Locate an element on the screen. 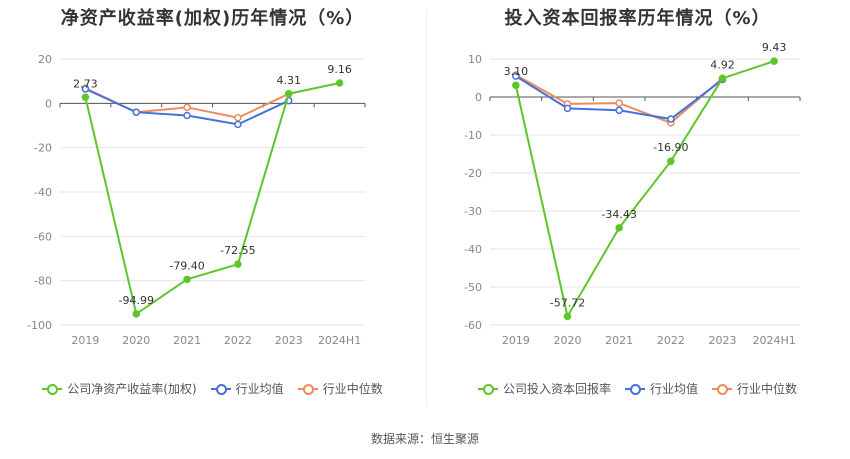  y-tick-label: -10 is located at coordinates (473, 135).